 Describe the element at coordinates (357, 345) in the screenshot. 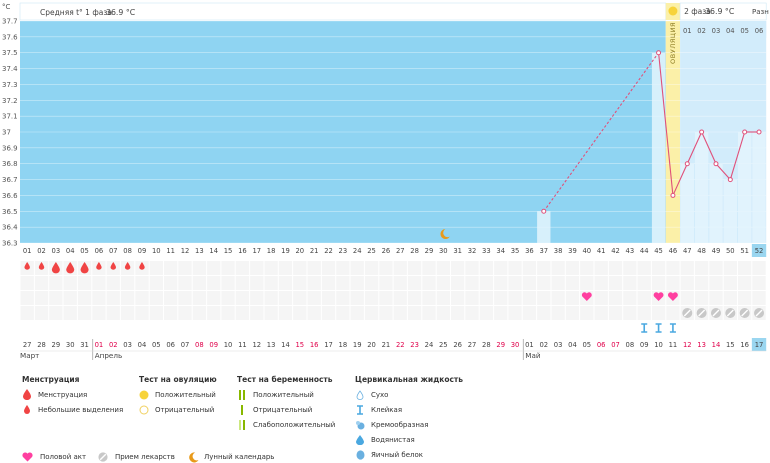

I see `date-label: 19` at that location.